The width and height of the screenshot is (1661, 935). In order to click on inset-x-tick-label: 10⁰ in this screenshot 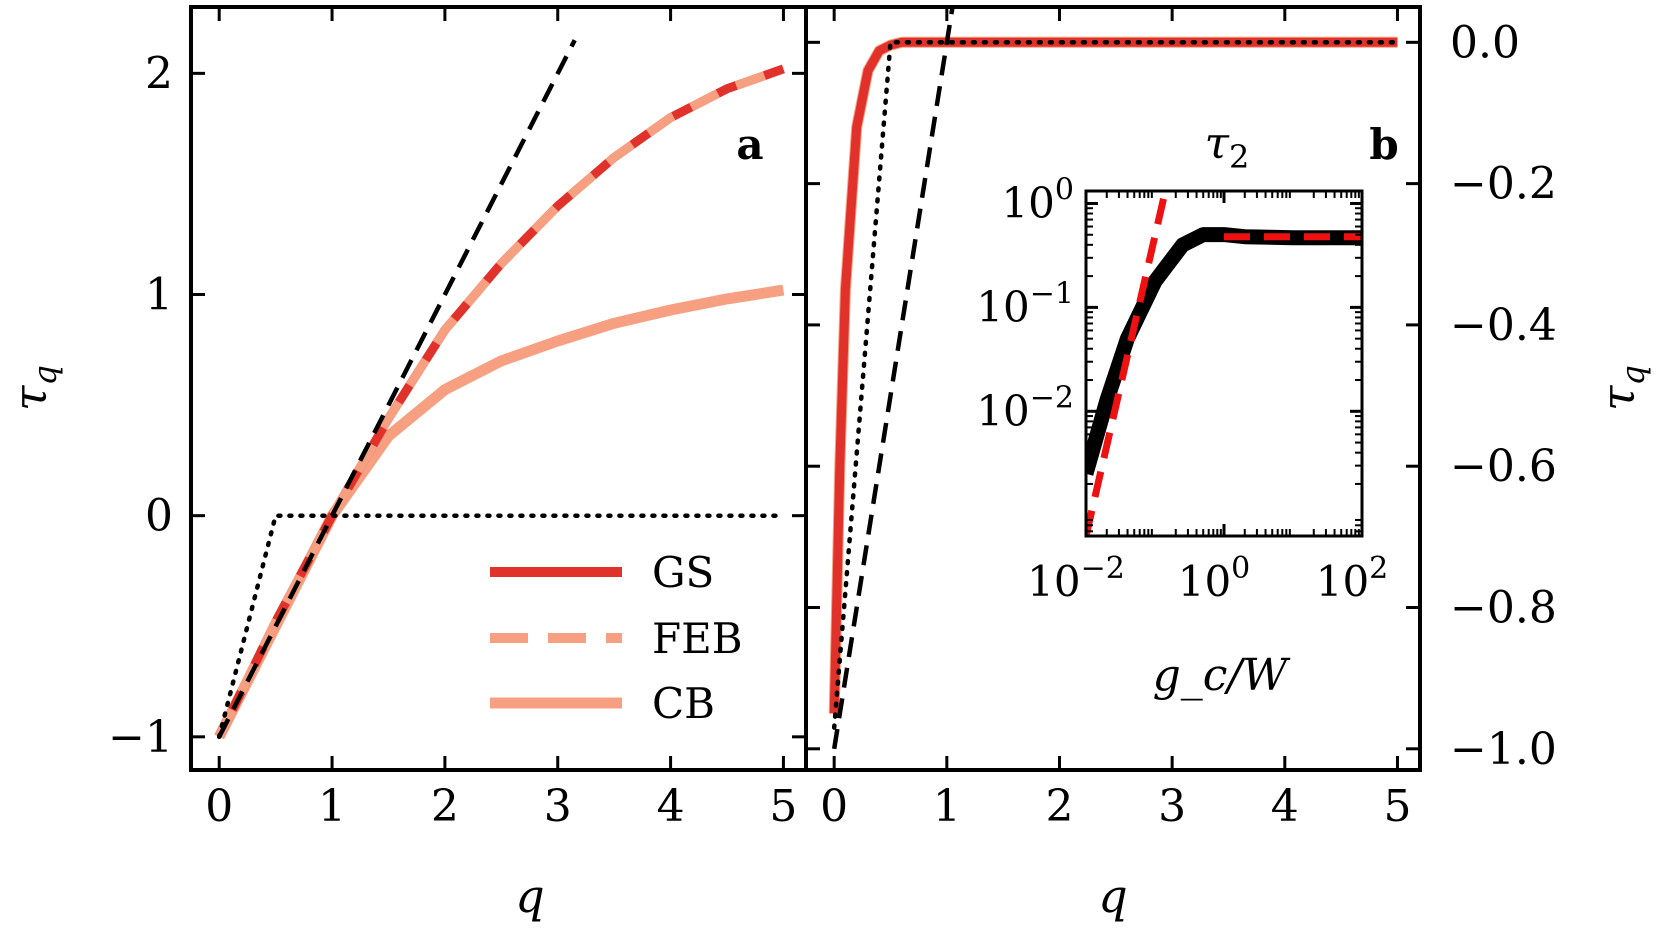, I will do `click(1214, 578)`.